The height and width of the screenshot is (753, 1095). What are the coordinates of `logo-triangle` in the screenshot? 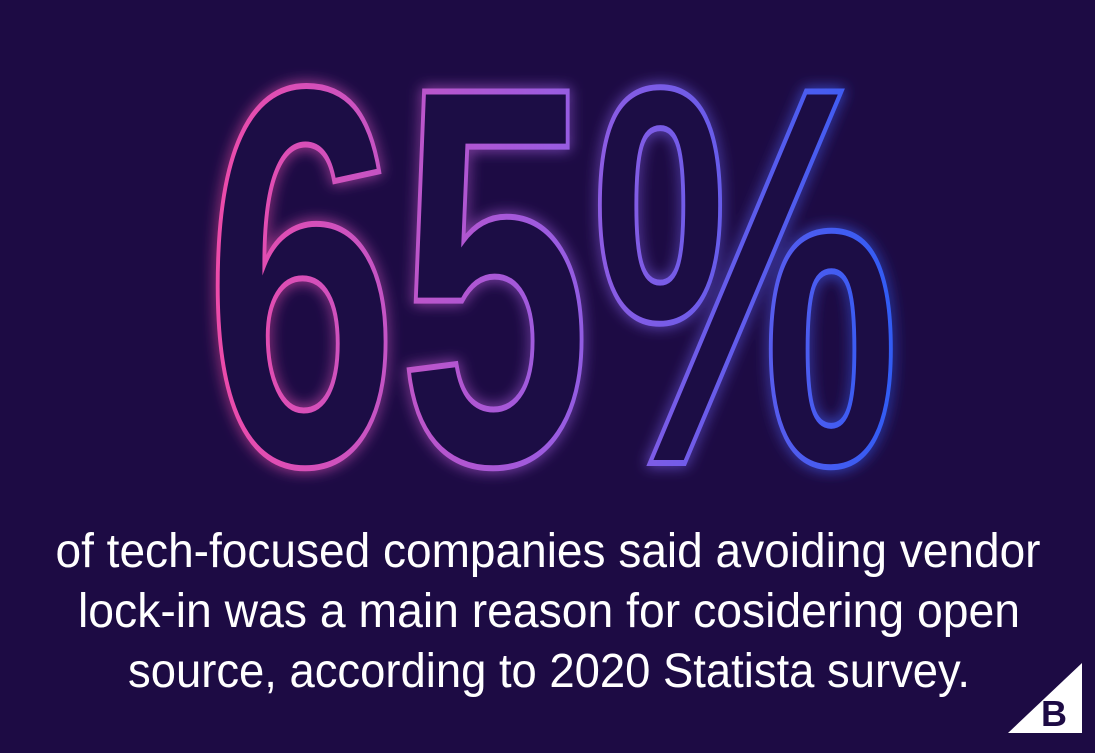 It's located at (1045, 698).